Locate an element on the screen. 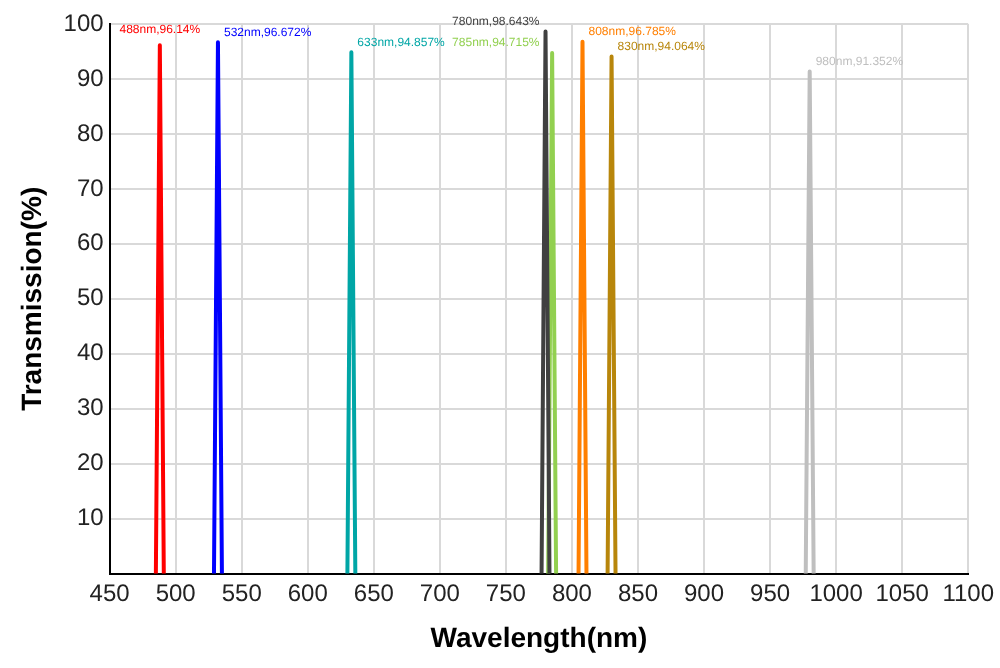 Image resolution: width=1000 pixels, height=668 pixels. y-tick-label: 80 is located at coordinates (90, 132).